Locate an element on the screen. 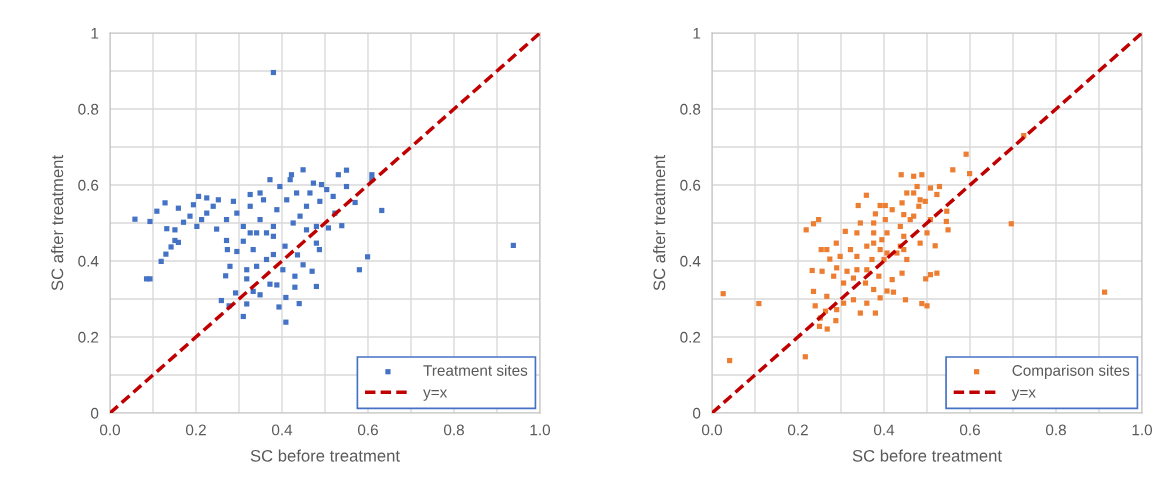 This screenshot has width=1166, height=502. legend-label: Comparison sites is located at coordinates (1071, 371).